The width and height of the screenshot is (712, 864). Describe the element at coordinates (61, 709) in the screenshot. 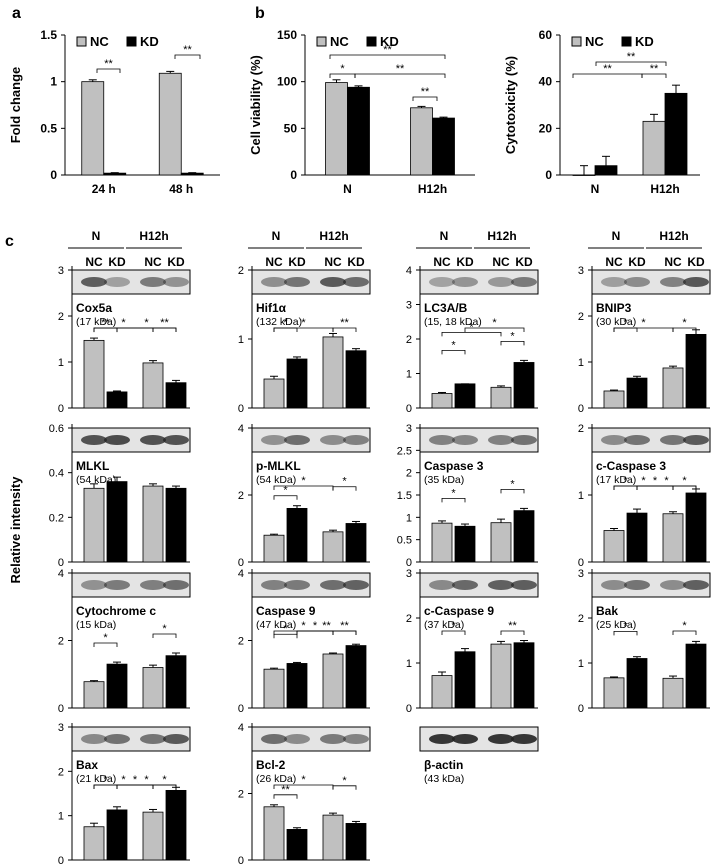

I see `panel-c-CytochromeC-y-tick-label: 0` at that location.